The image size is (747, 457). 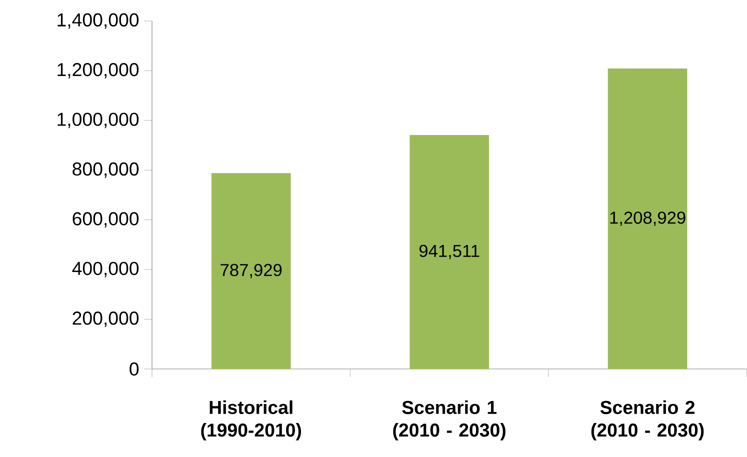 What do you see at coordinates (134, 369) in the screenshot?
I see `y-tick-label: 0` at bounding box center [134, 369].